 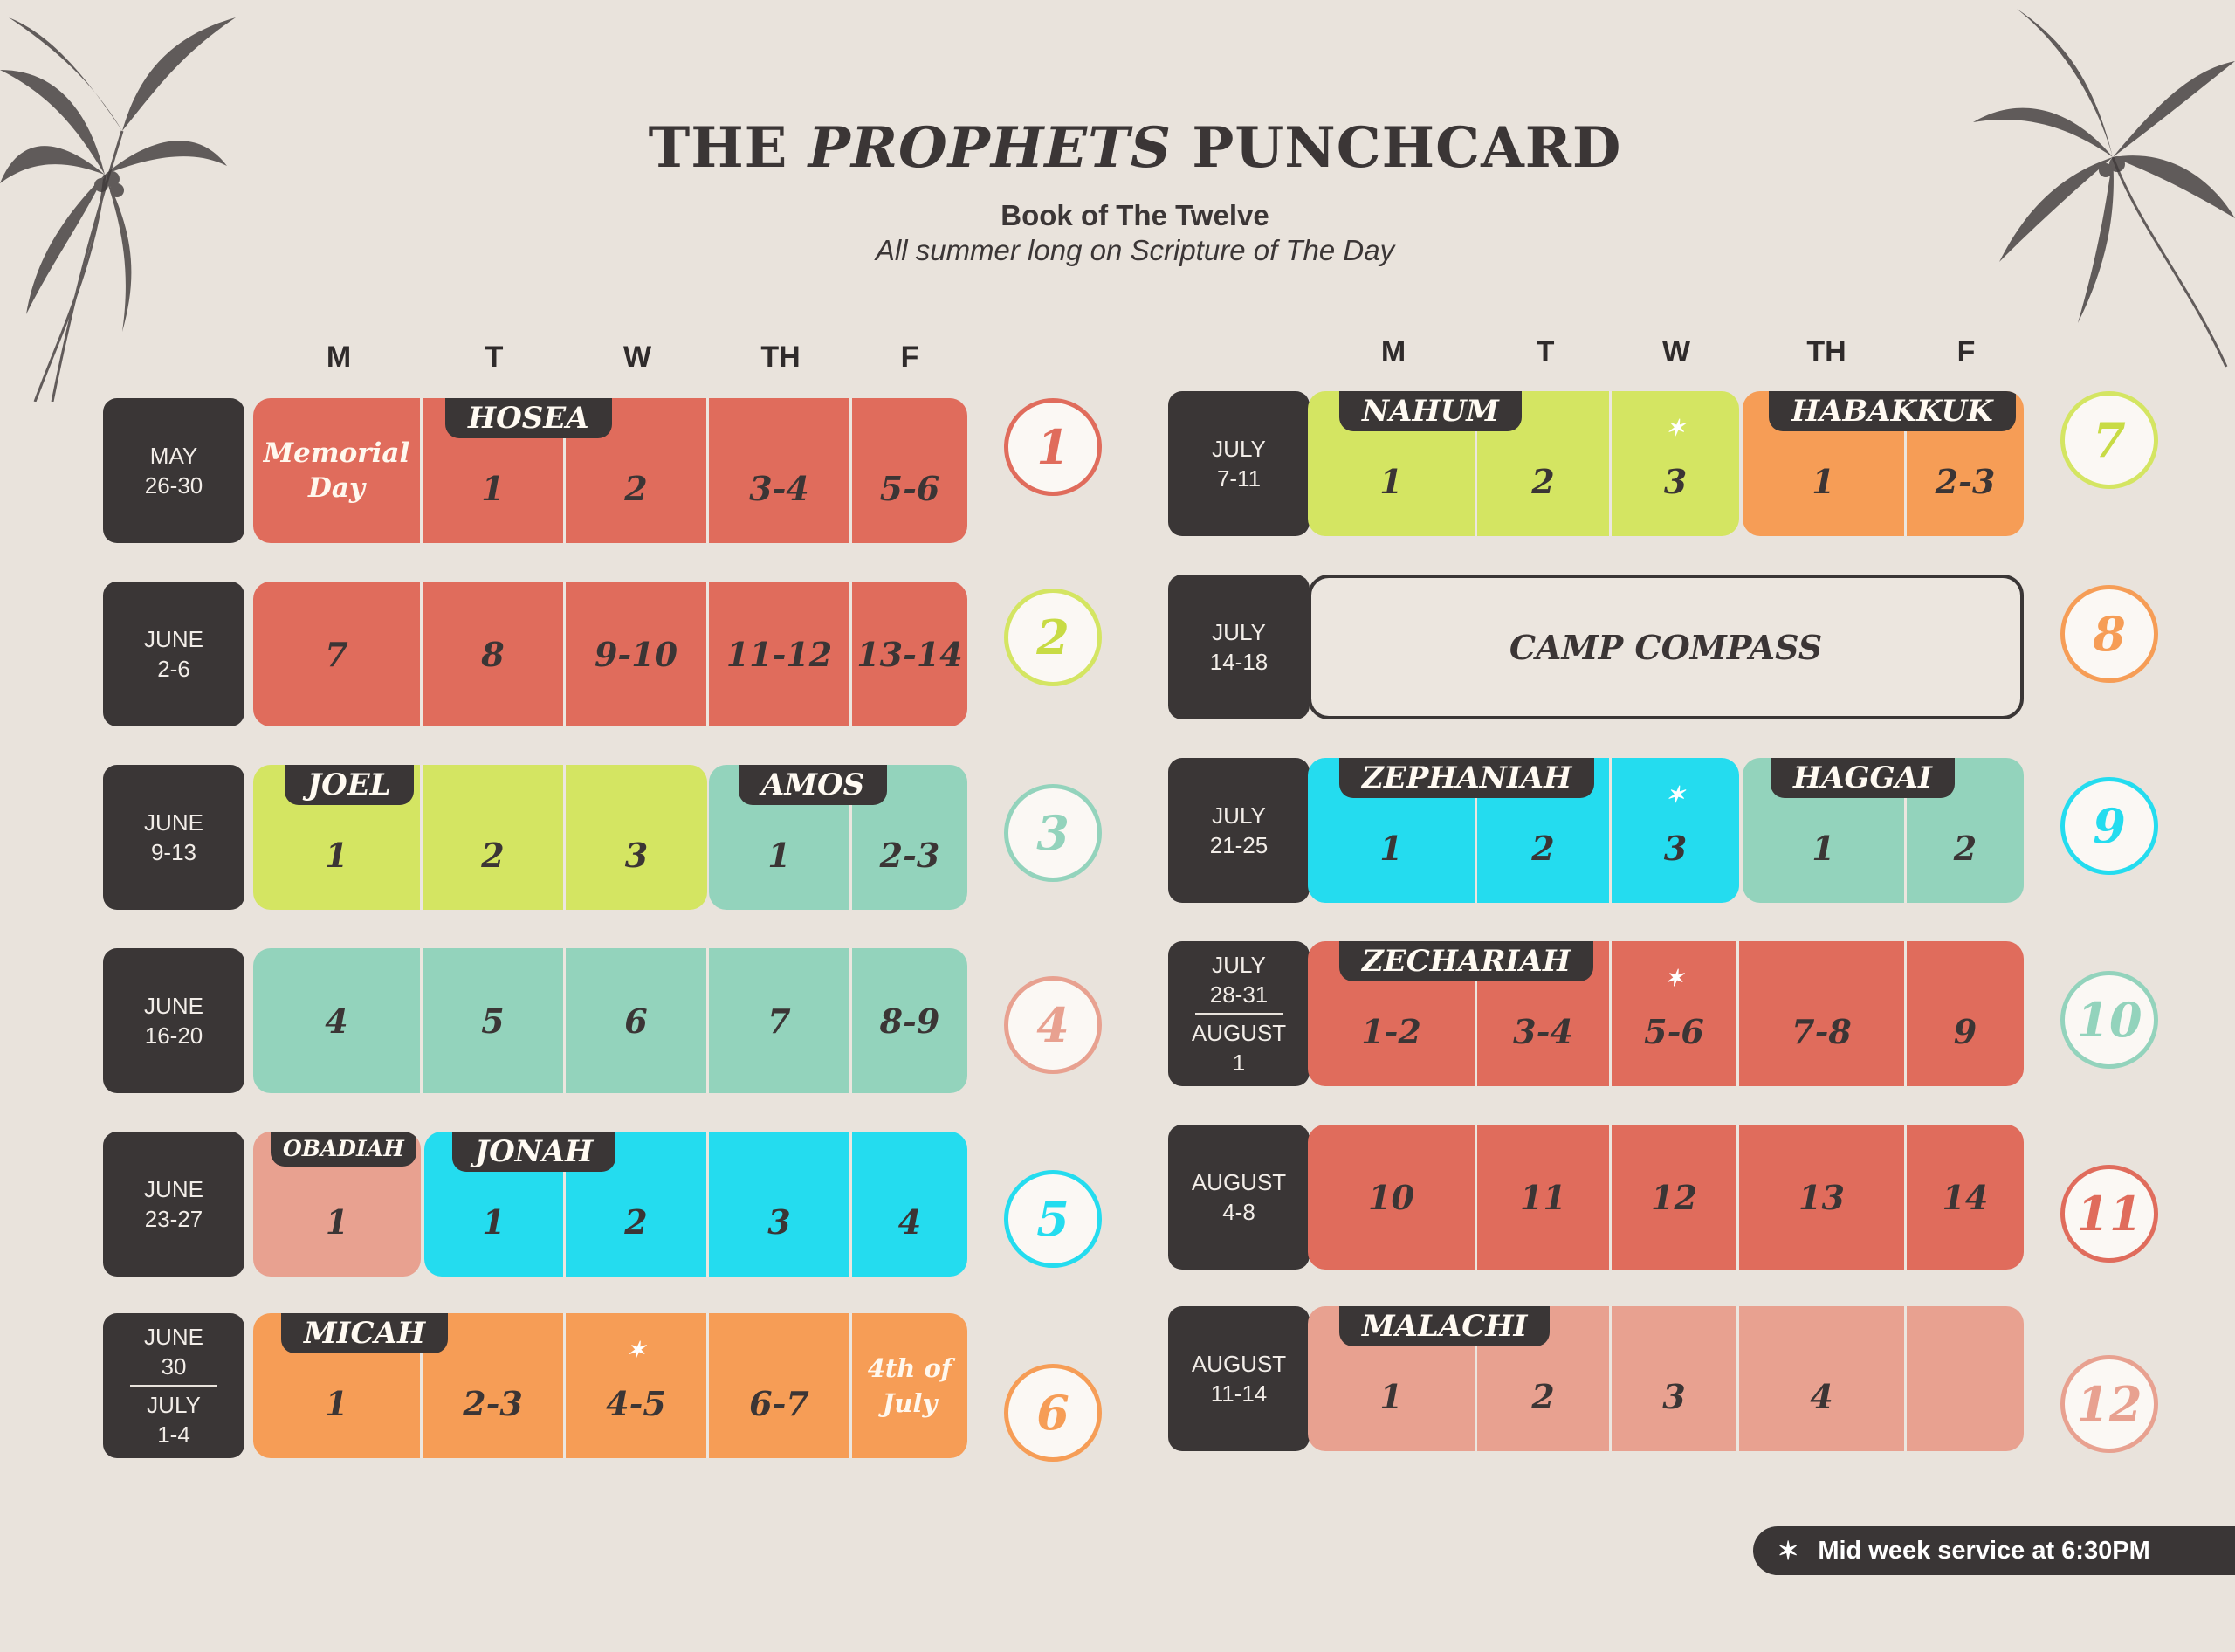 I want to click on week-12-wed-cell: 3, so click(x=1675, y=1378).